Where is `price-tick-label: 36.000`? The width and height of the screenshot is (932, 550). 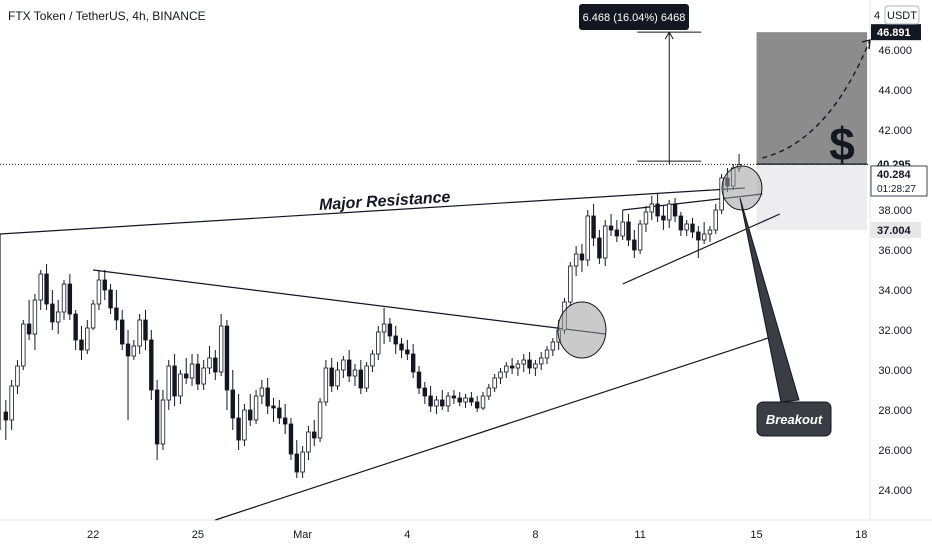 price-tick-label: 36.000 is located at coordinates (895, 251).